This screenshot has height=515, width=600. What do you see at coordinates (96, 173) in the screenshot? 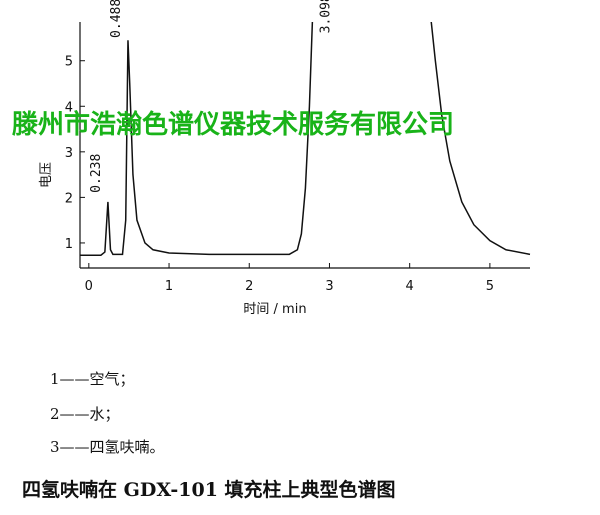
I see `peak-label: 0.238` at bounding box center [96, 173].